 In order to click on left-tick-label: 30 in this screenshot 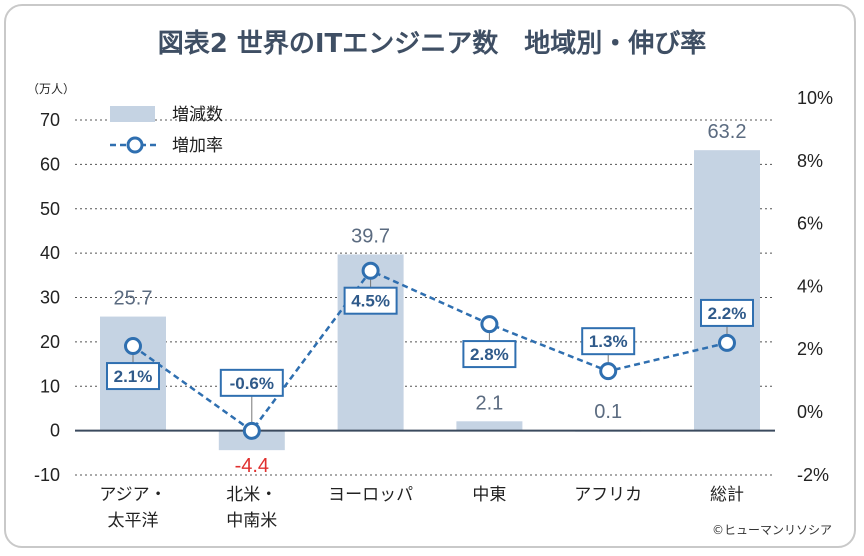, I will do `click(50, 298)`.